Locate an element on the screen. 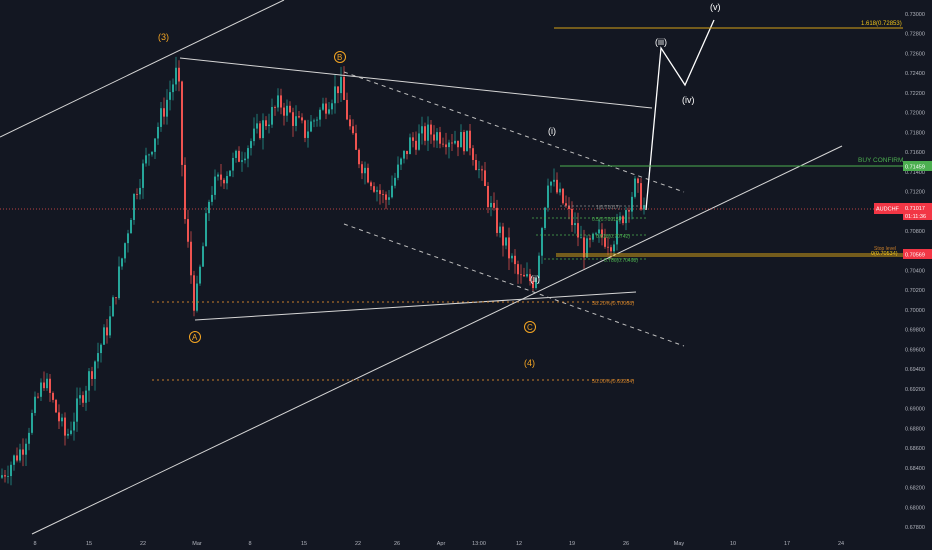  current-price-badge is located at coordinates (917, 211).